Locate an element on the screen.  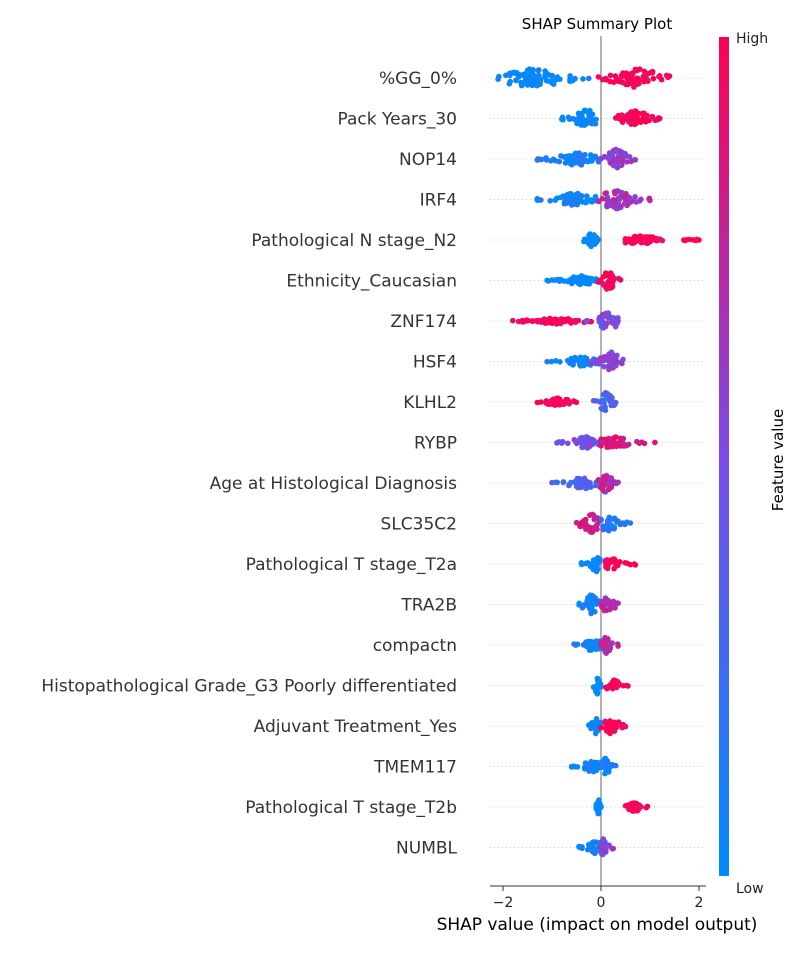
feature-label: Ethnicity_Caucasian is located at coordinates (371, 282).